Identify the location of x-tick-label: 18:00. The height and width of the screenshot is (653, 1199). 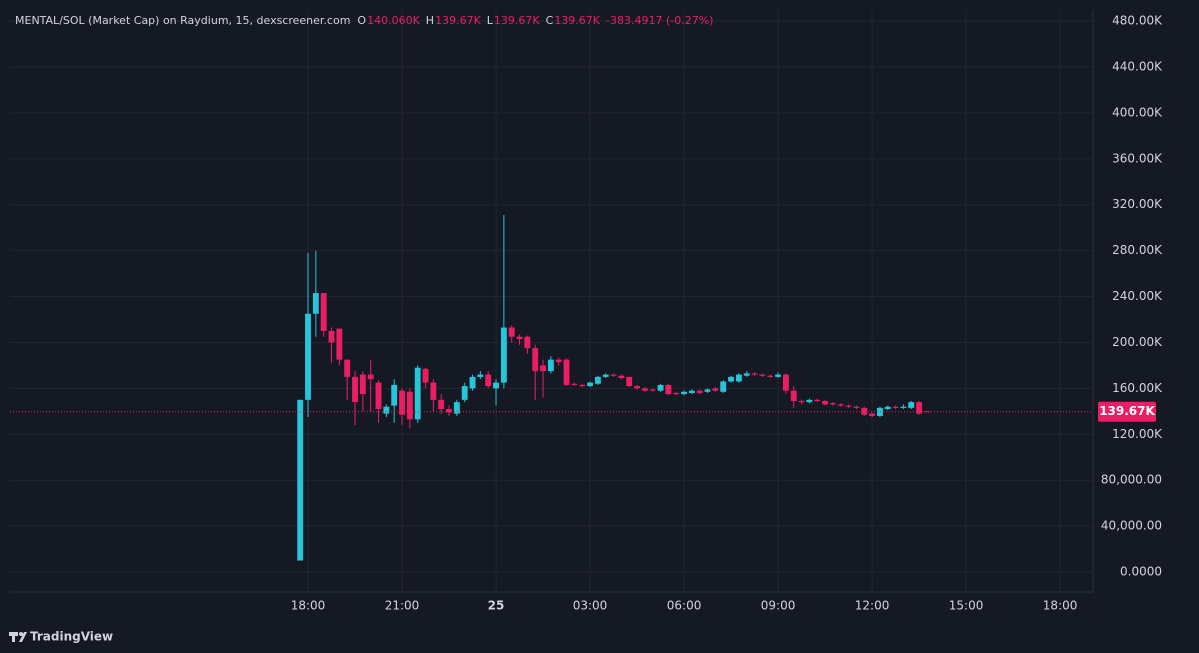
(1060, 606).